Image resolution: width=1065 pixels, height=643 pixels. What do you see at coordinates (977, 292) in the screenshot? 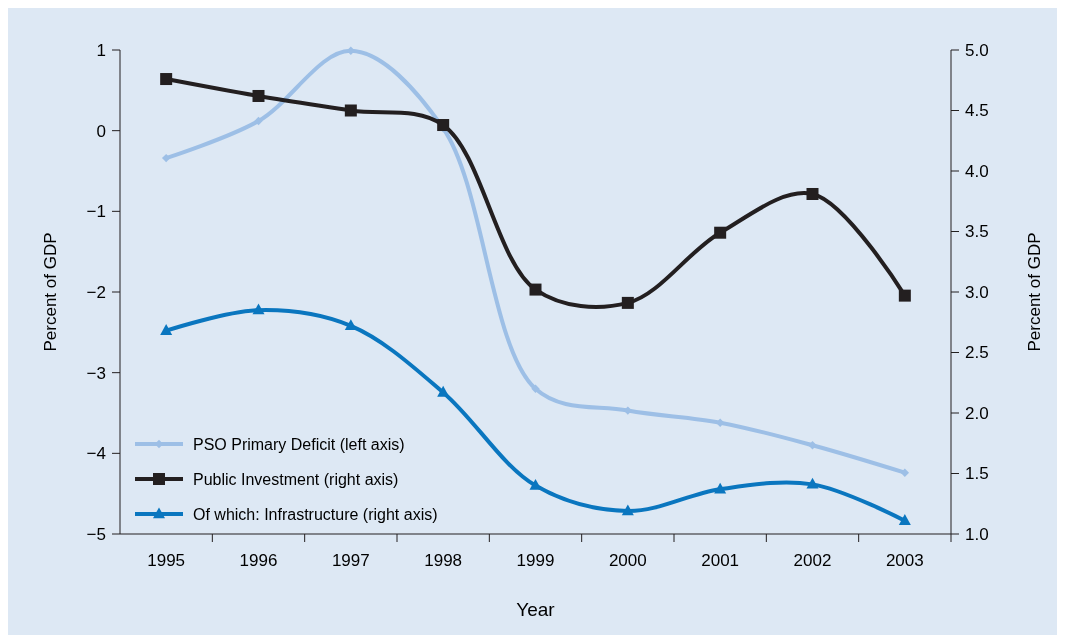
I see `y2-tick-label: 3.0` at bounding box center [977, 292].